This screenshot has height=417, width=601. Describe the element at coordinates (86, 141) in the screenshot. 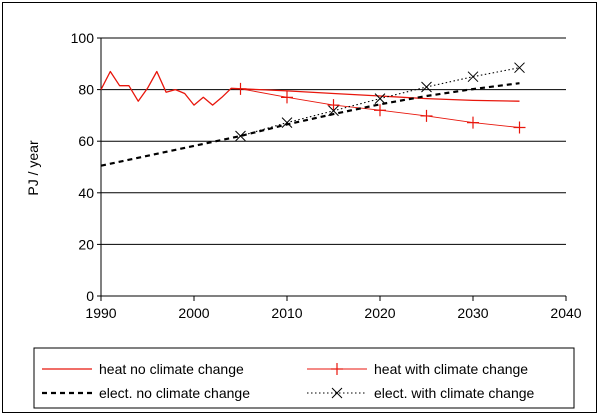

I see `y-tick-label: 60` at that location.